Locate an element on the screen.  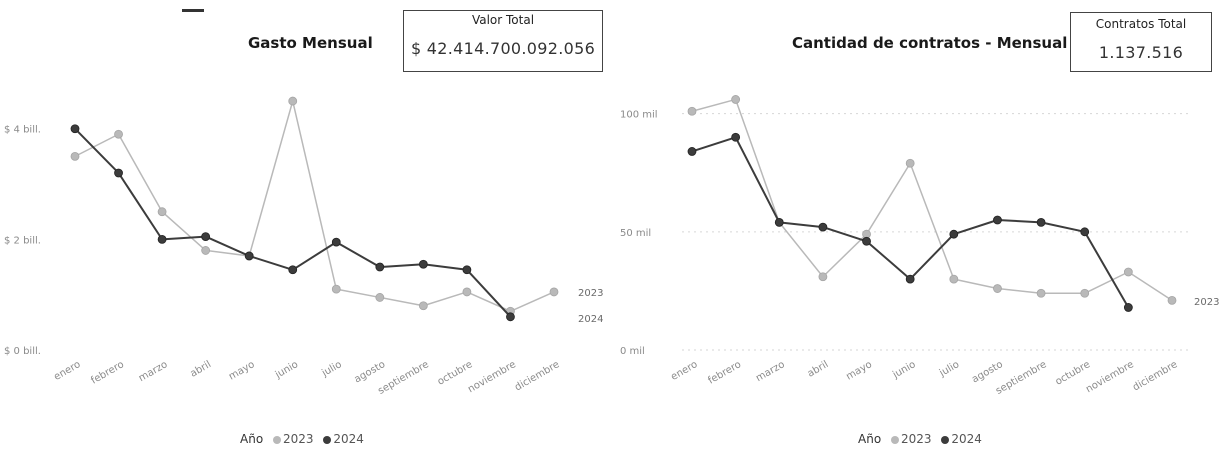
y-tick-label: $ 4 bill. is located at coordinates (22, 130).